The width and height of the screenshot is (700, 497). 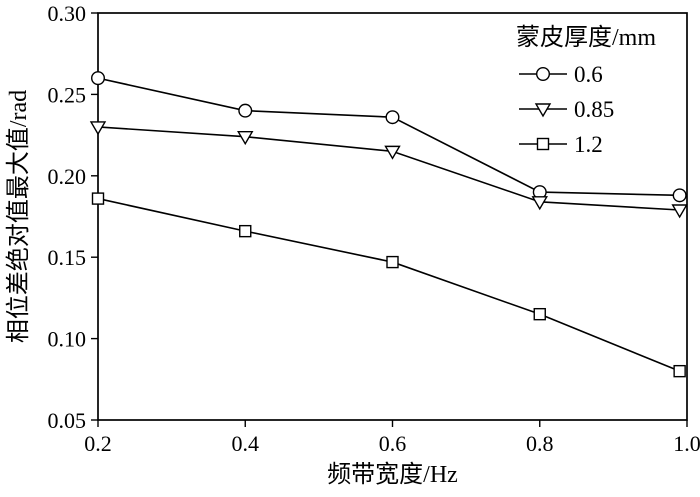 I want to click on legend: 蒙皮厚度/mm 0.6 0.85 1.2, so click(x=586, y=90).